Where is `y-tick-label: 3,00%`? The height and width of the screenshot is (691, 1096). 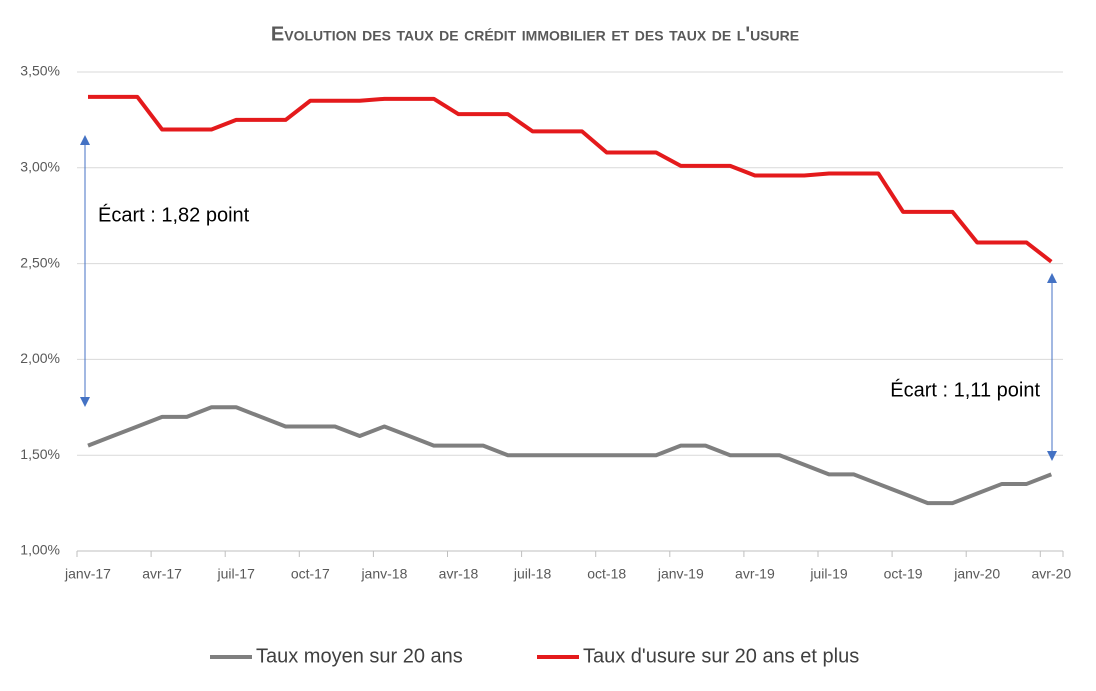
y-tick-label: 3,00% is located at coordinates (40, 167).